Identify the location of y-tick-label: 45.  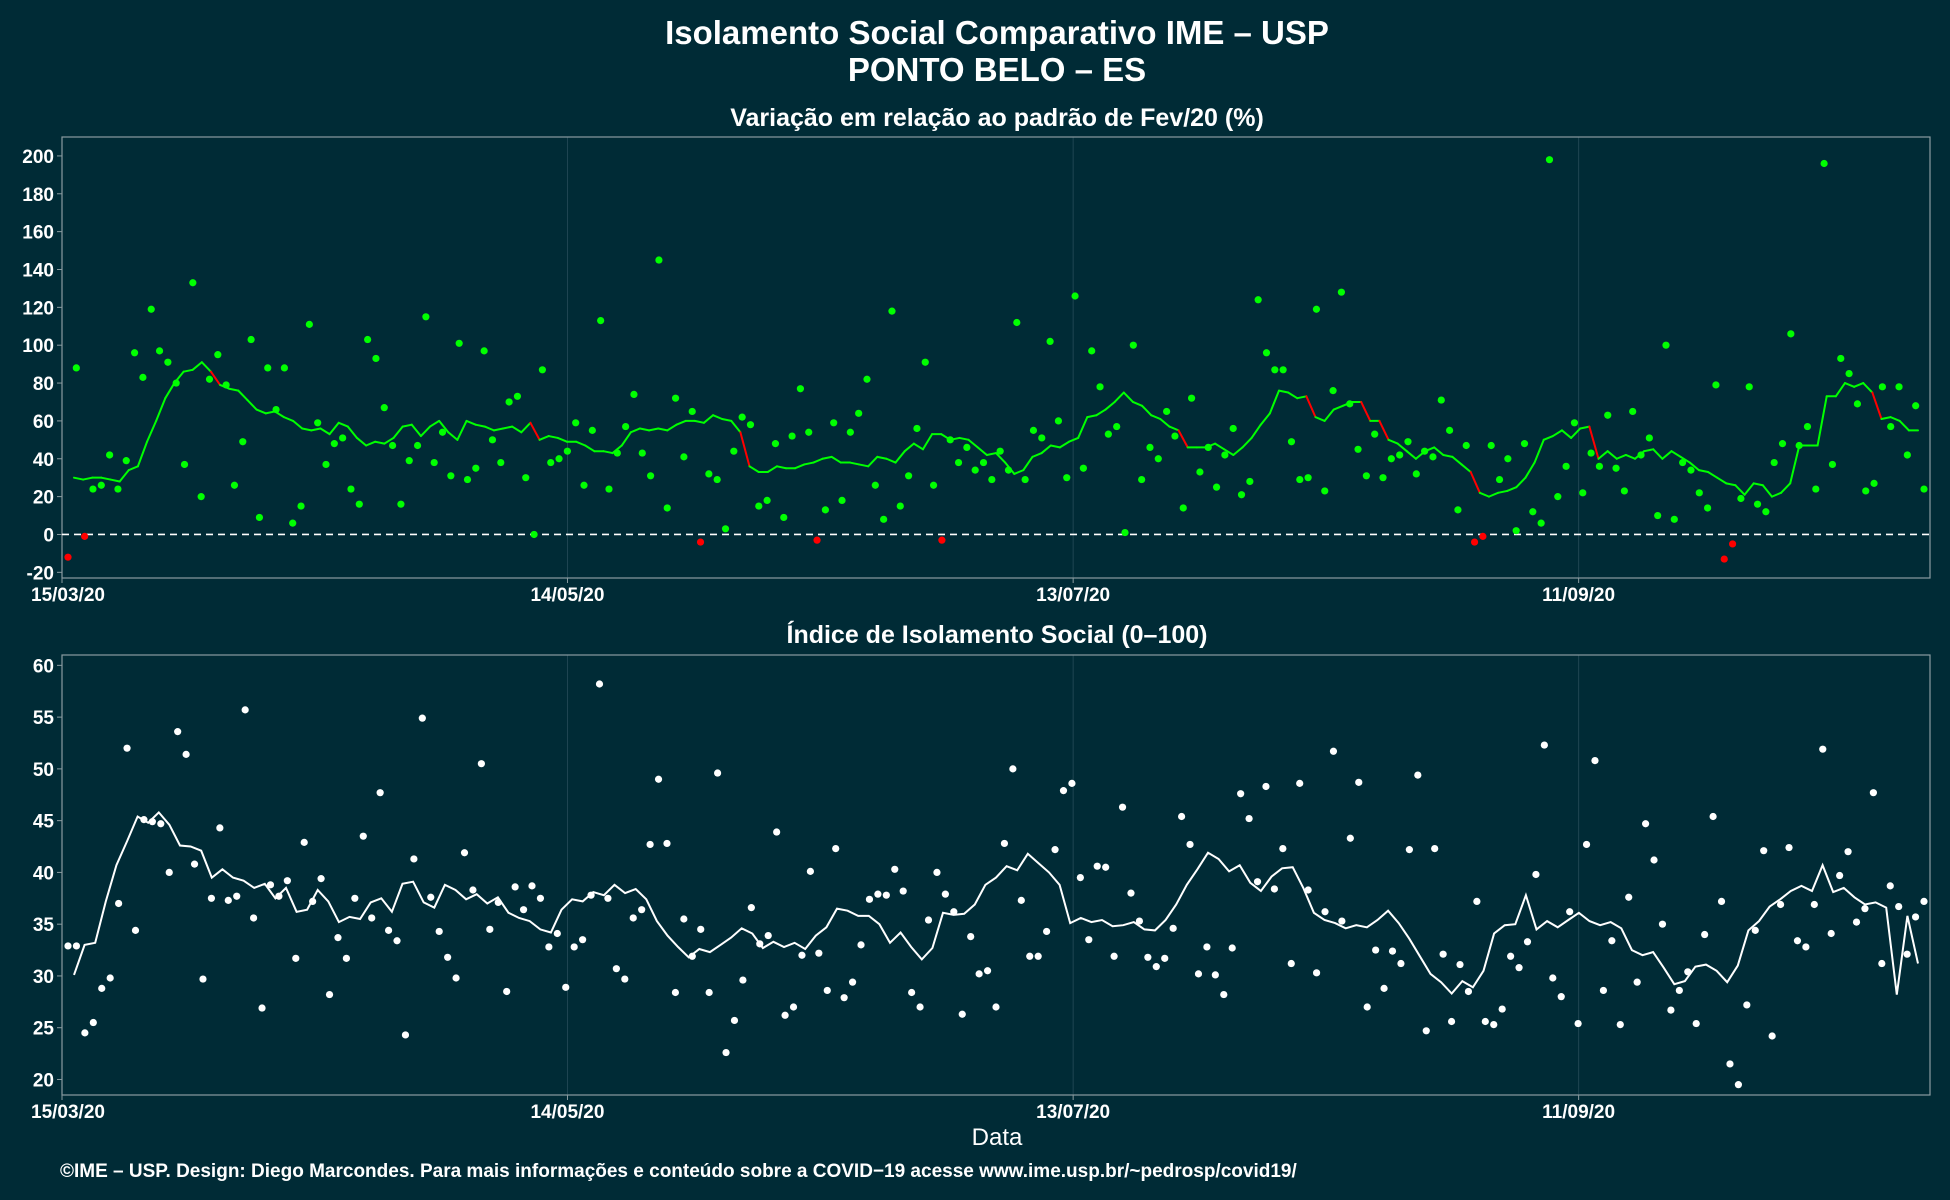
(44, 822).